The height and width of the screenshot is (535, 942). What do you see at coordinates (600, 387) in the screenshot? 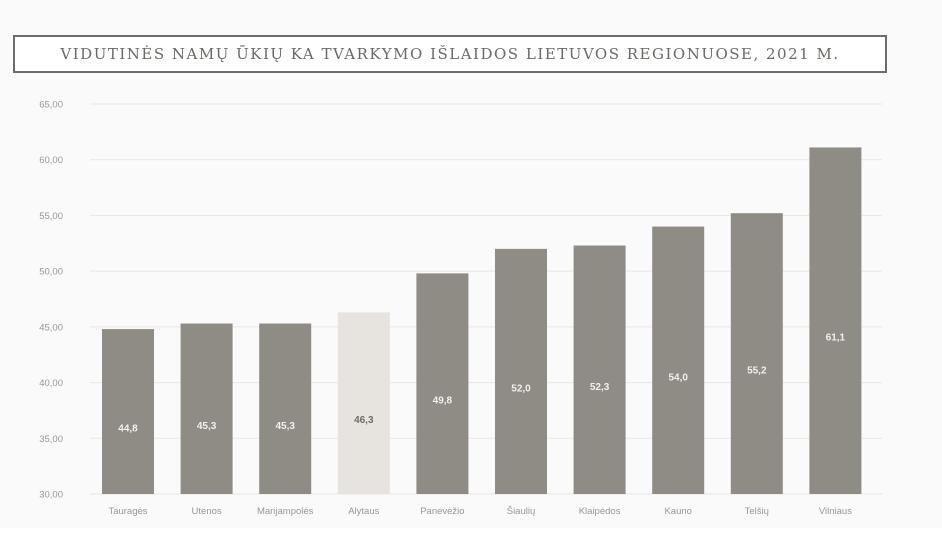
I see `bar-value-label: 52,3` at bounding box center [600, 387].